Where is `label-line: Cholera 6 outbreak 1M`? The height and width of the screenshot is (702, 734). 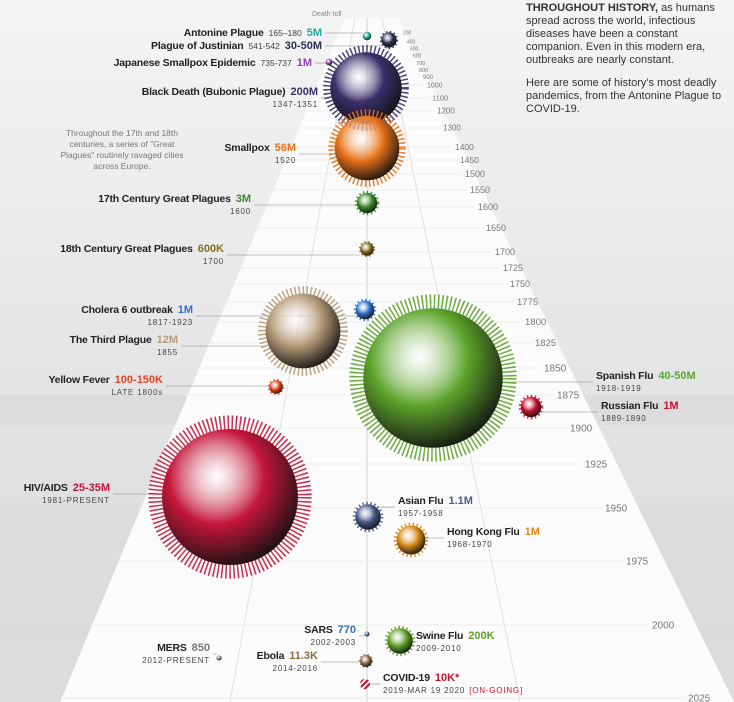 label-line: Cholera 6 outbreak 1M is located at coordinates (137, 310).